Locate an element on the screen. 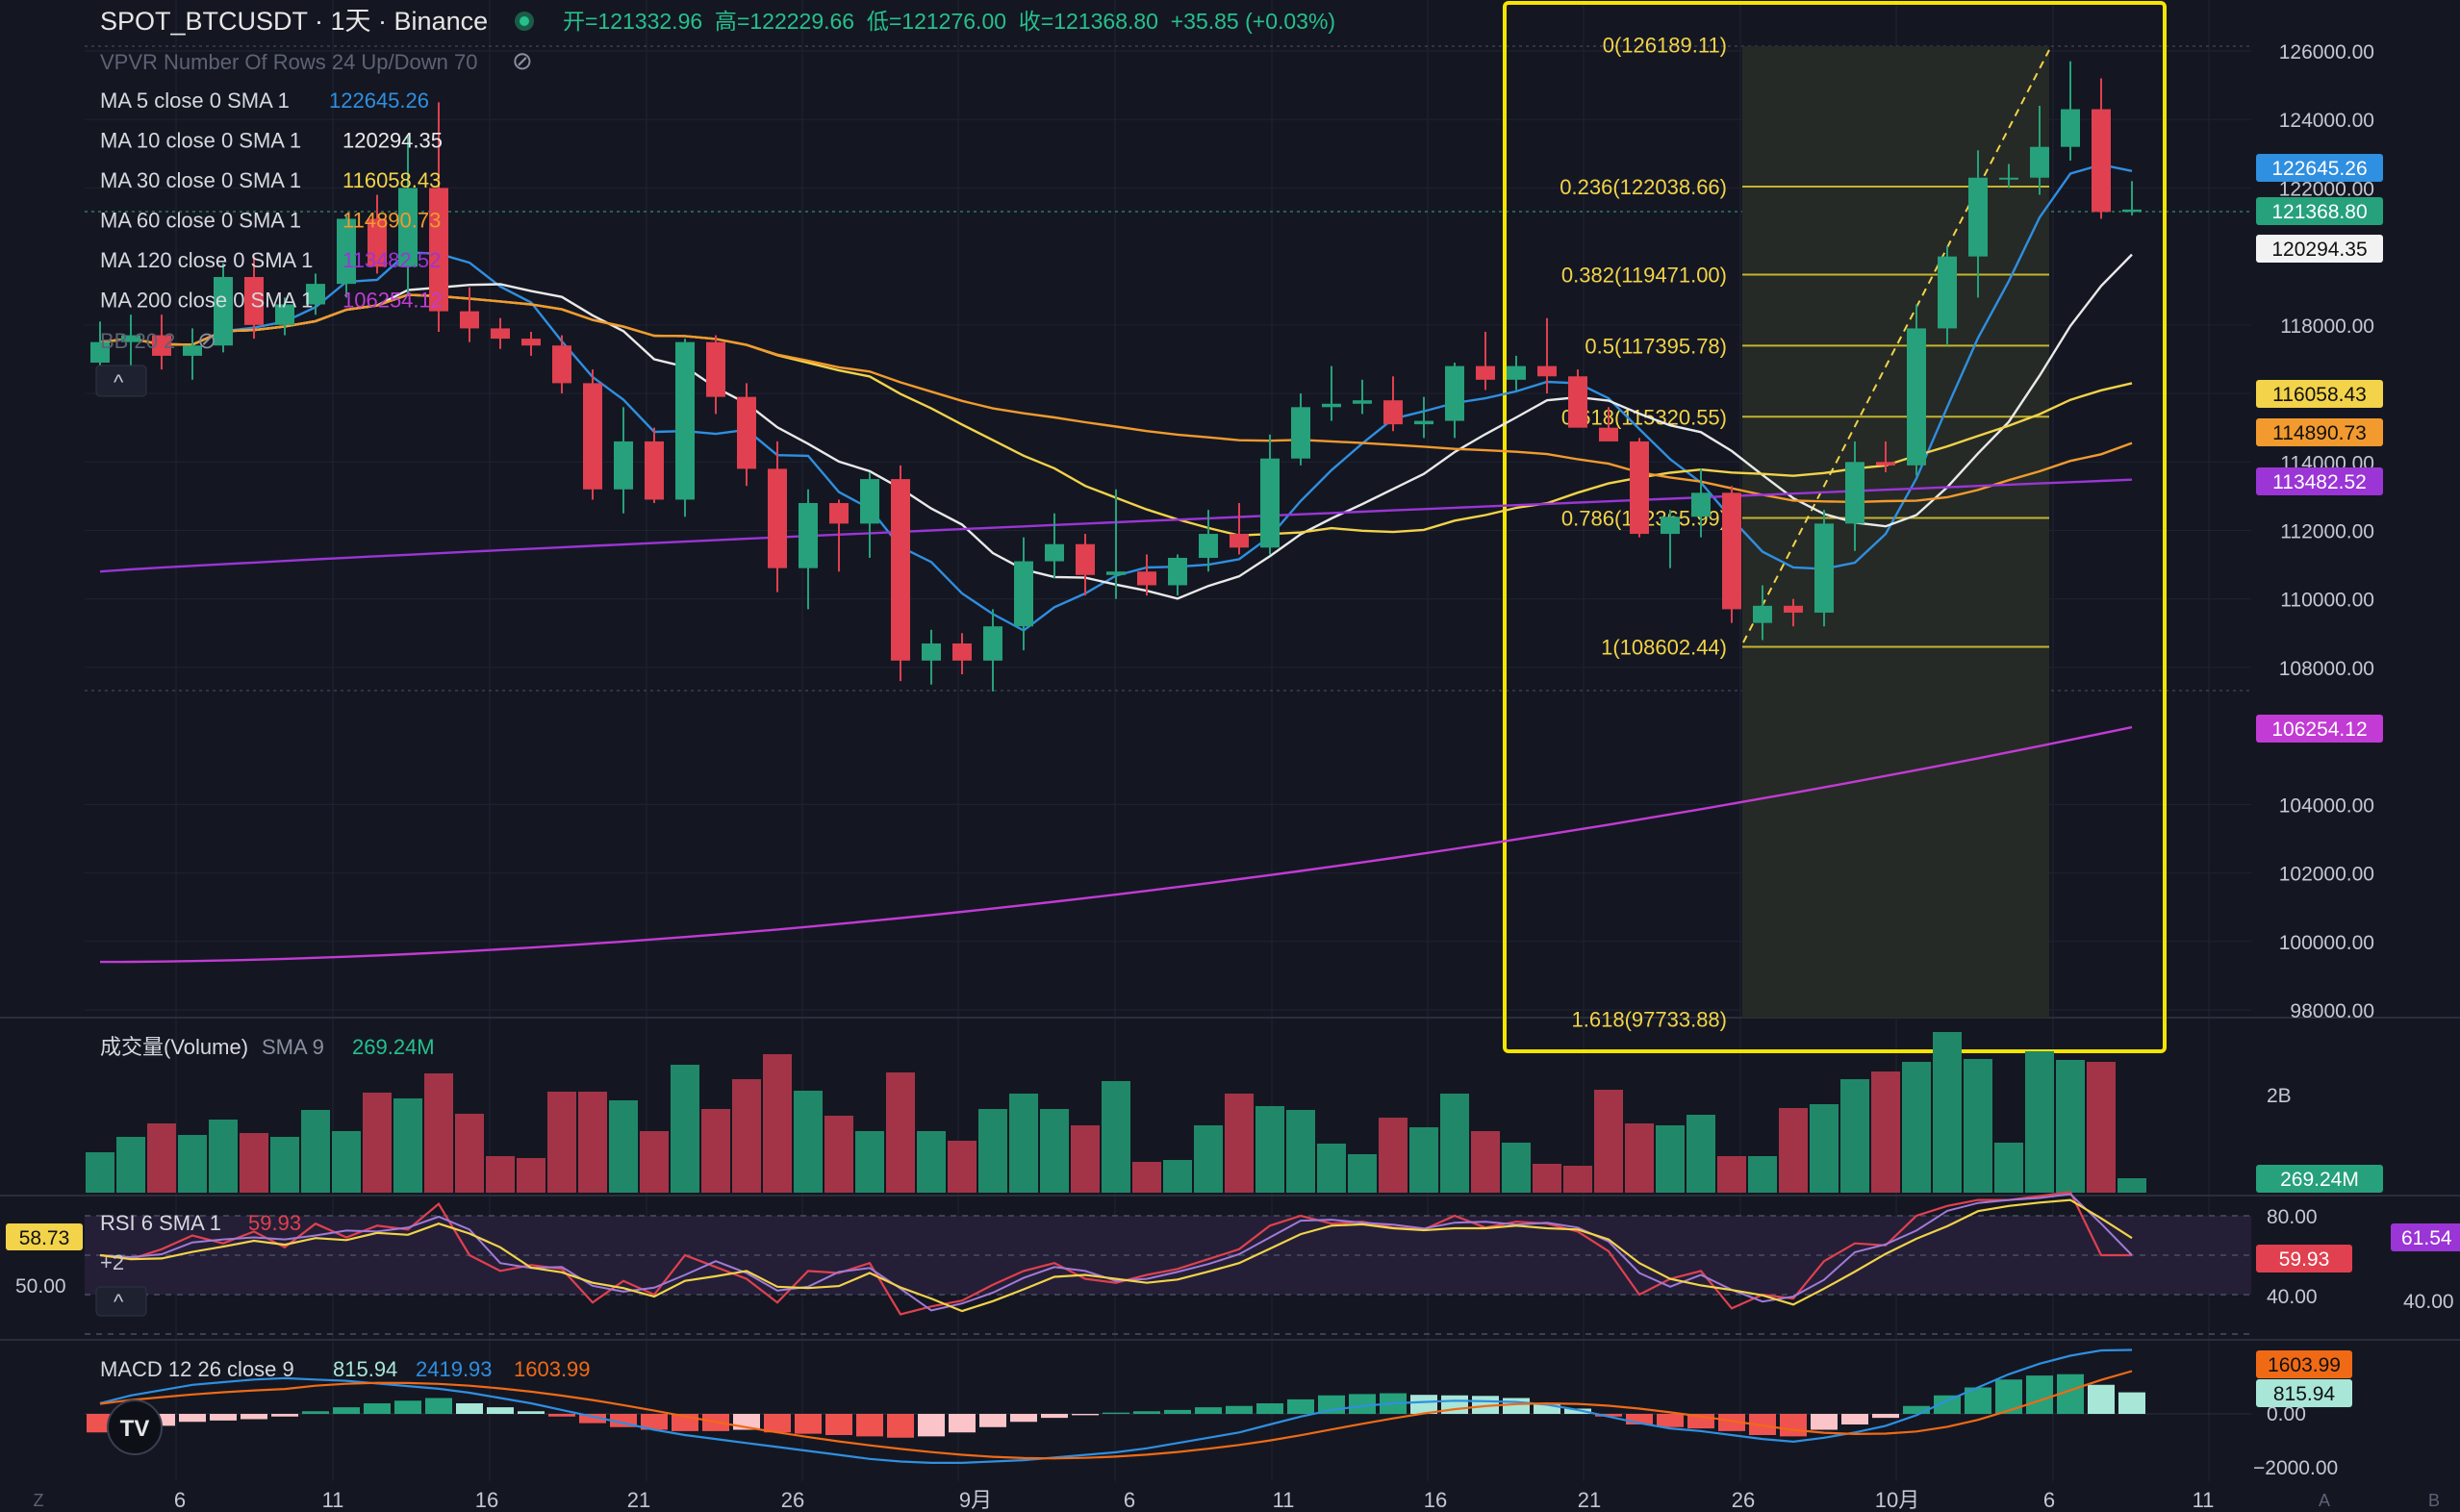 The image size is (2460, 1512). price-badge-text: 114890.73 is located at coordinates (2319, 433).